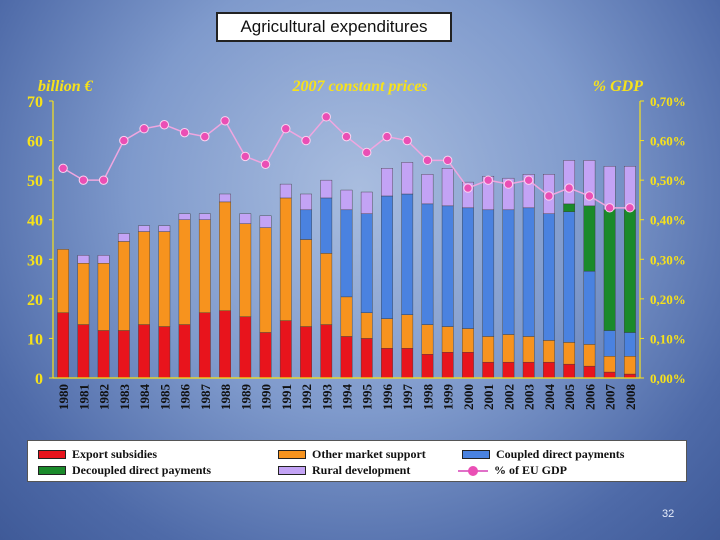 The image size is (720, 540). Describe the element at coordinates (361, 470) in the screenshot. I see `legend-label: Rural development` at that location.